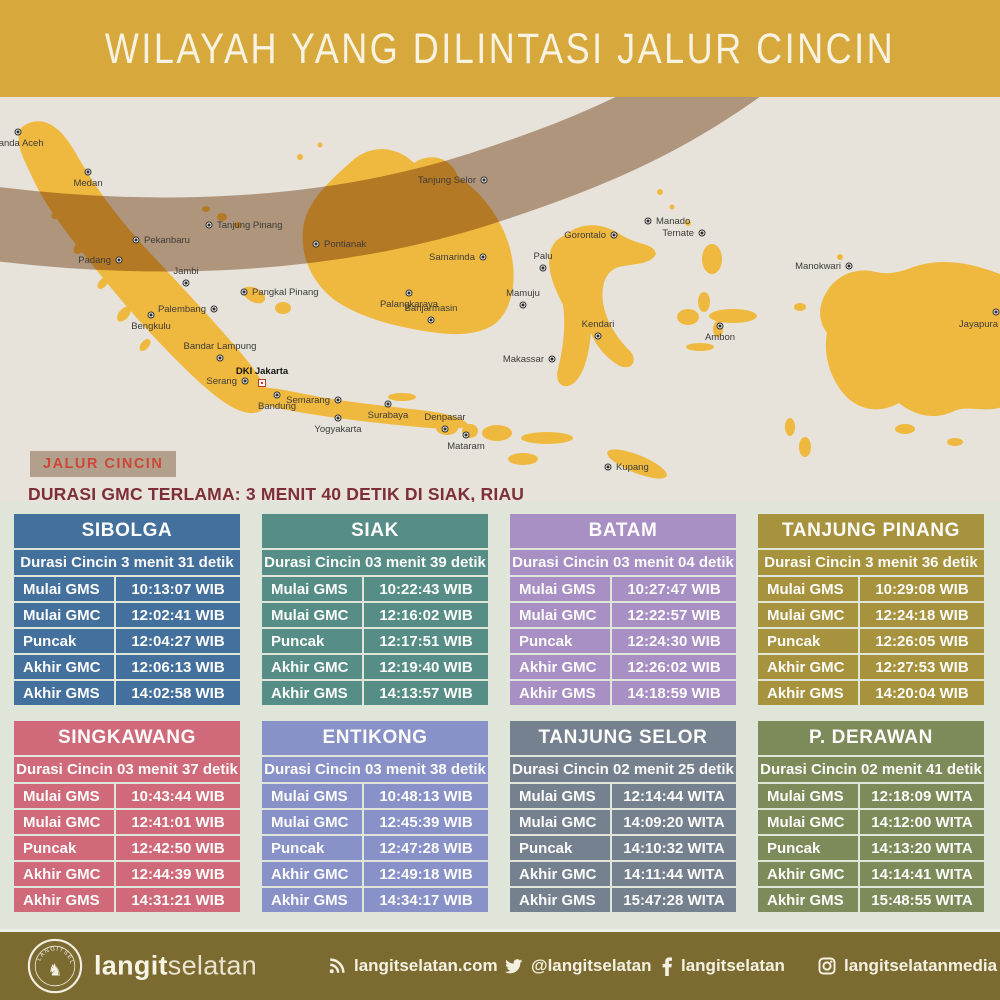 Image resolution: width=1000 pixels, height=1000 pixels. Describe the element at coordinates (178, 615) in the screenshot. I see `row-value: 12:02:41 WIB` at that location.